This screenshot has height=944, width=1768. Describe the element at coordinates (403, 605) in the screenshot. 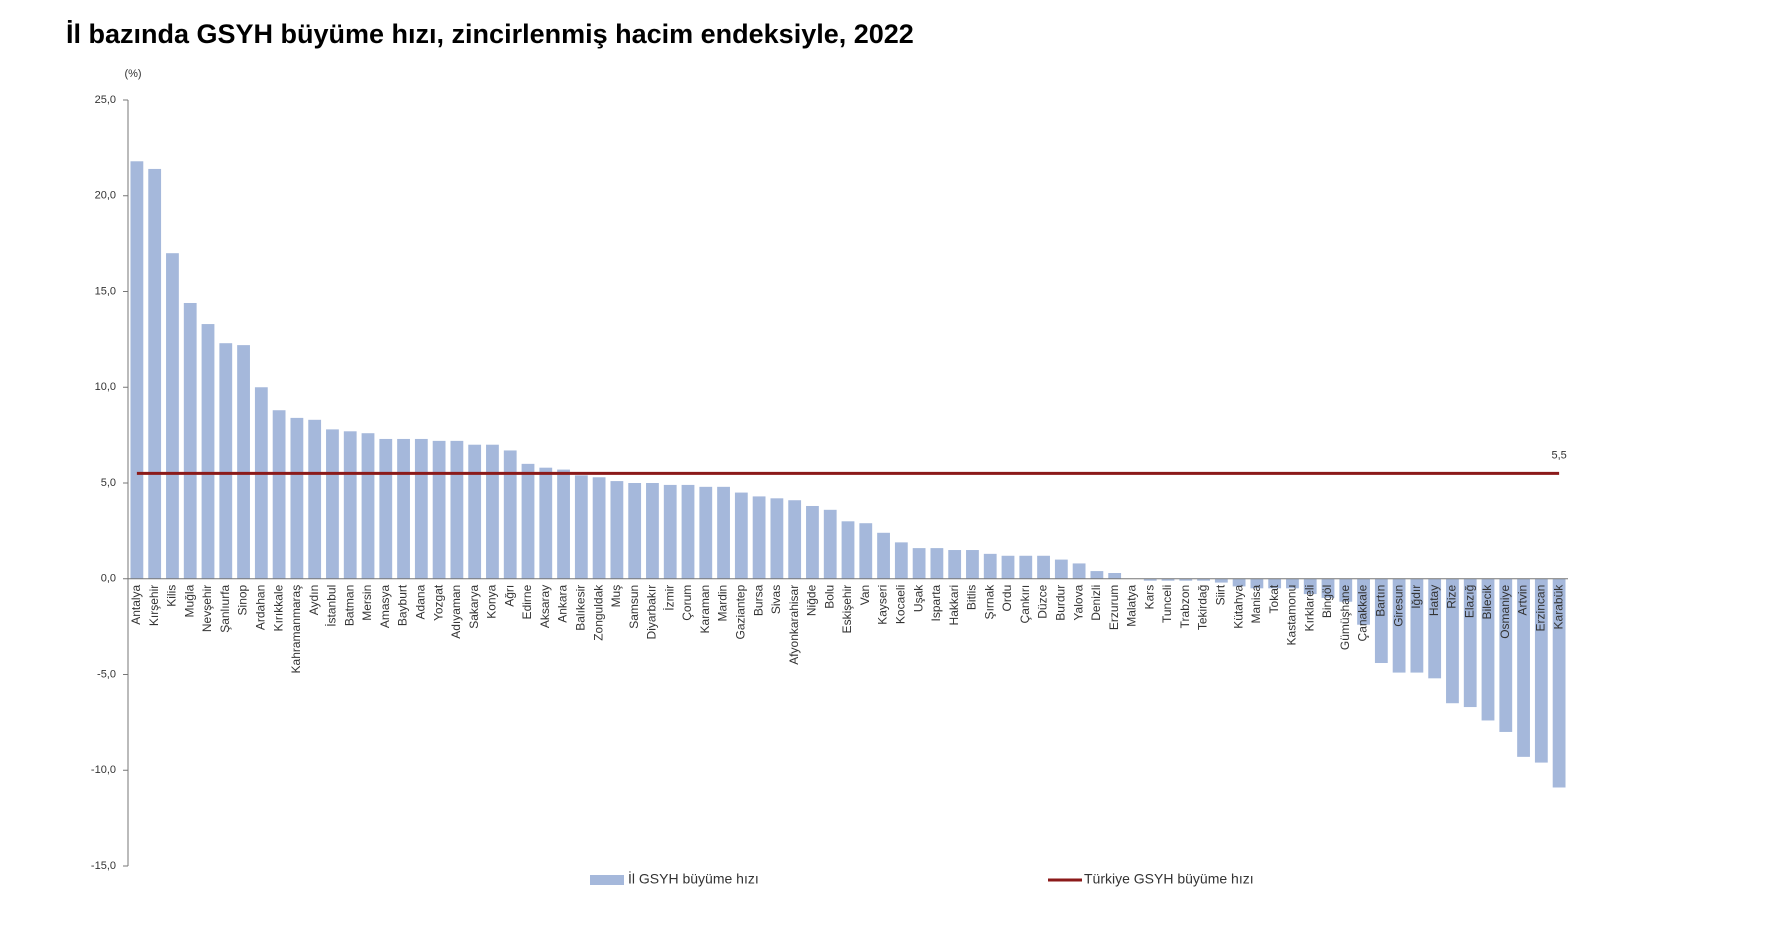

I see `x-tick-label: Bayburt` at that location.